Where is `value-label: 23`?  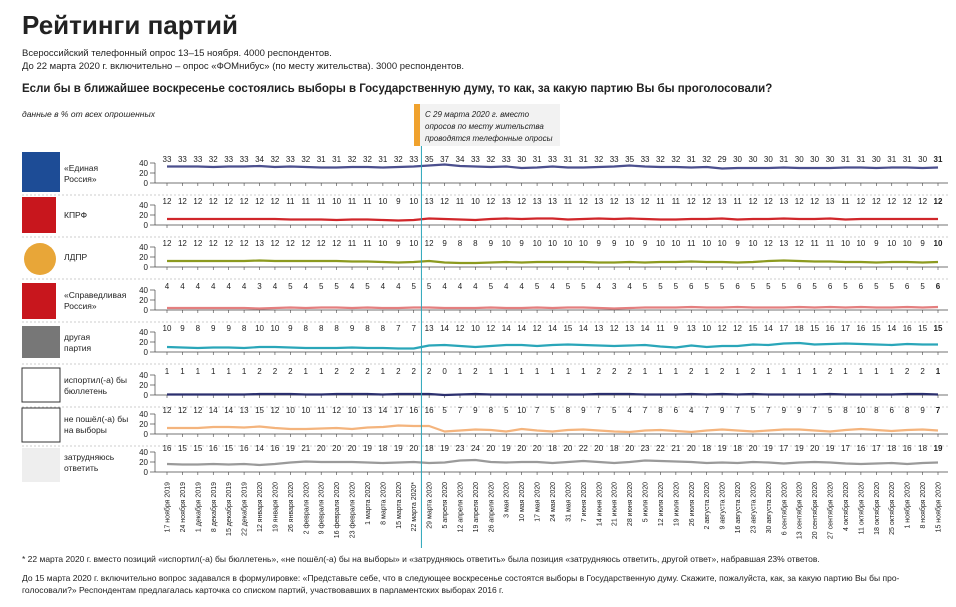
value-label: 23 is located at coordinates (645, 448).